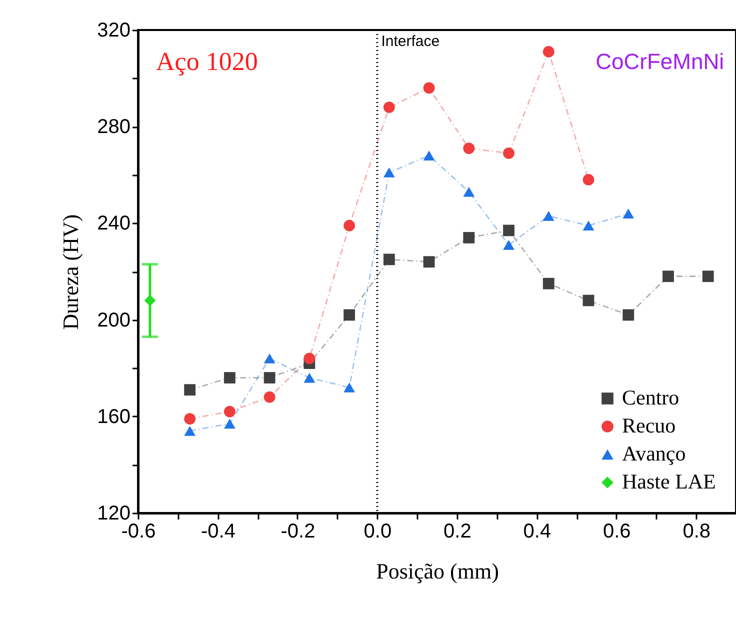 This screenshot has width=736, height=623. Describe the element at coordinates (437, 571) in the screenshot. I see `x-axis-title: Posição (mm)` at that location.